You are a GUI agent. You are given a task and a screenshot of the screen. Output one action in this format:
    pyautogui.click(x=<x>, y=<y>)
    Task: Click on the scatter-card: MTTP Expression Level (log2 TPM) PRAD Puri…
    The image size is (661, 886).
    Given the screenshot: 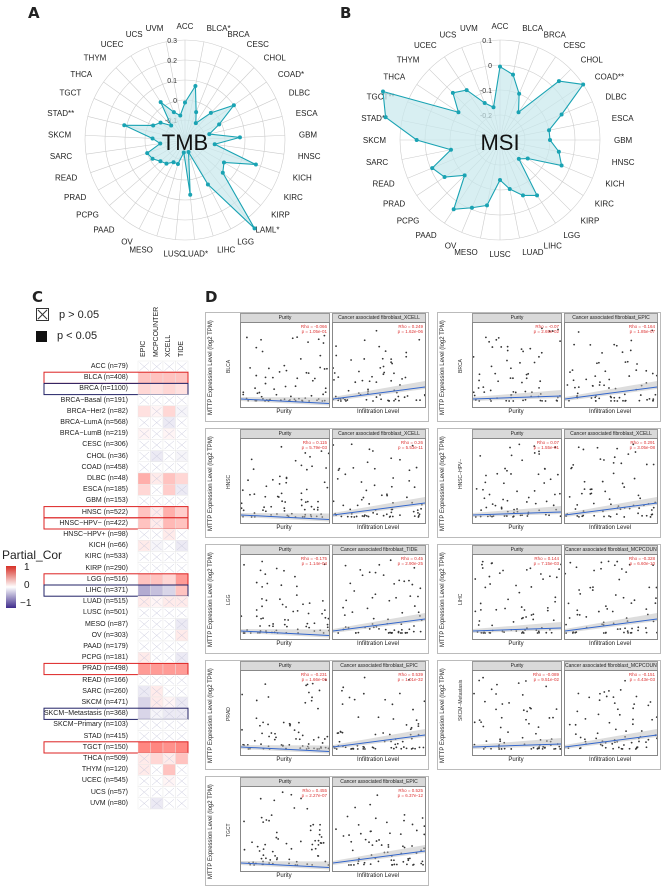 What is the action you would take?
    pyautogui.click(x=317, y=715)
    